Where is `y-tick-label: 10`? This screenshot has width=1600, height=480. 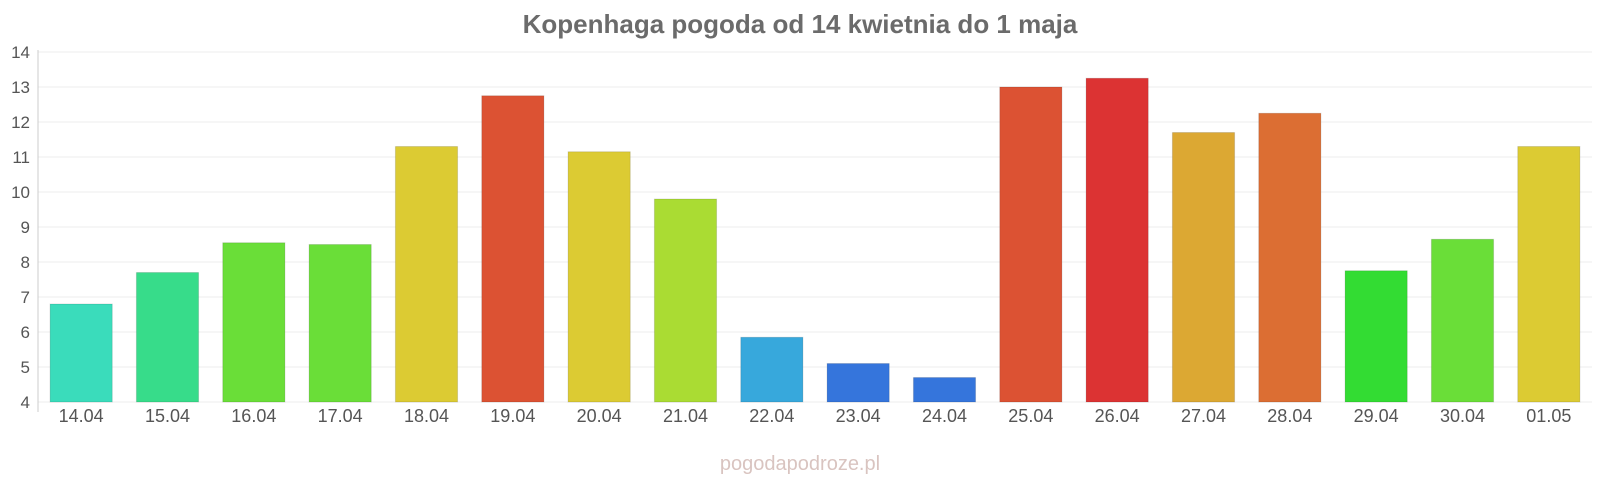 y-tick-label: 10 is located at coordinates (20, 192).